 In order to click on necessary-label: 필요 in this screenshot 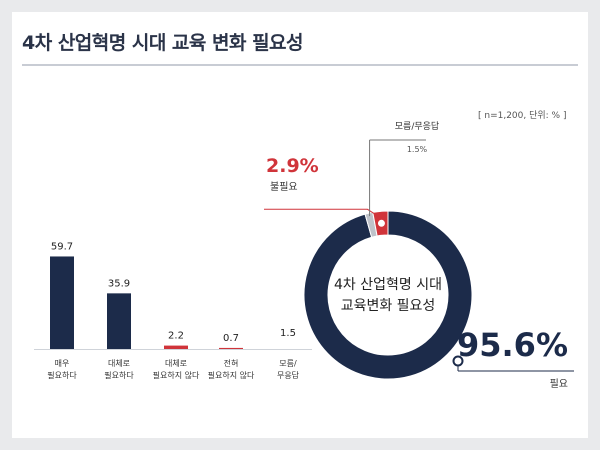, I will do `click(559, 384)`.